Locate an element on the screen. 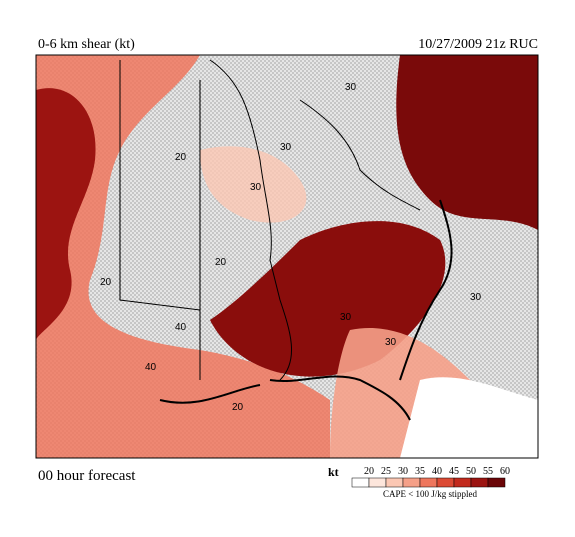 The height and width of the screenshot is (537, 575). legend: 20 25 30 35 40 45 50 55 60 is located at coordinates (430, 477).